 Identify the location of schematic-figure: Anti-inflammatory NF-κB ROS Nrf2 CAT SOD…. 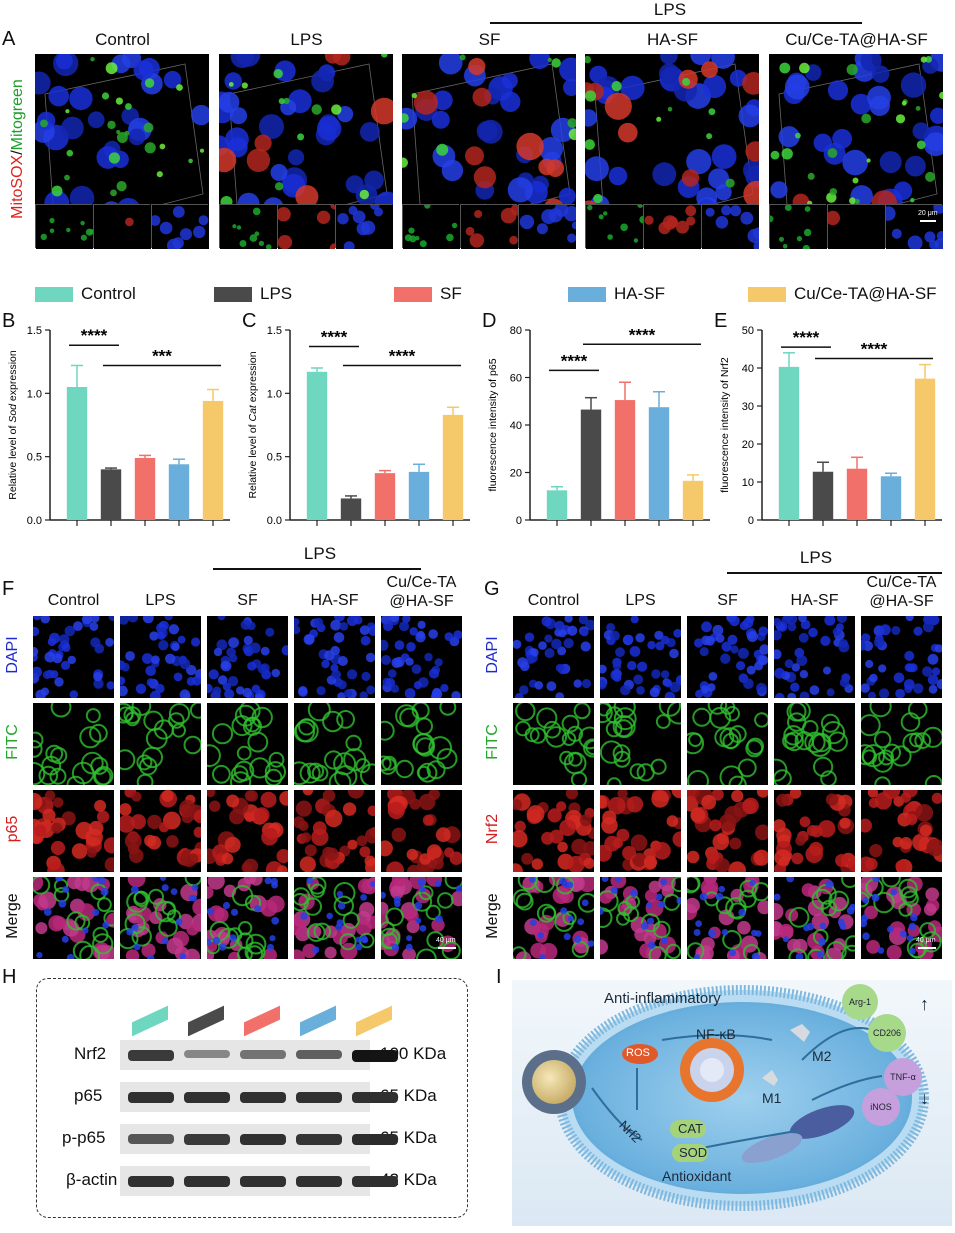
(732, 1103).